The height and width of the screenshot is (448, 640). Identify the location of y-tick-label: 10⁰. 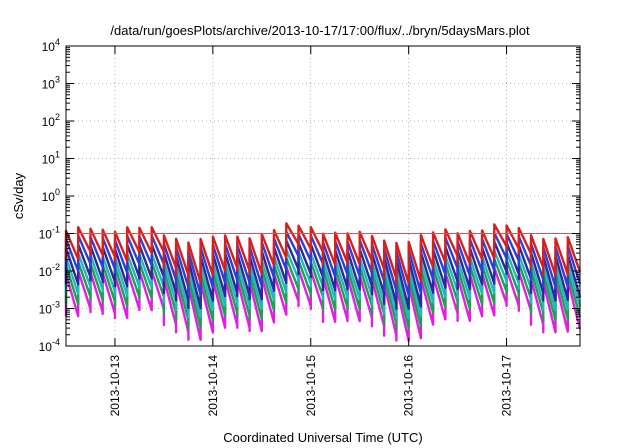
(51, 195).